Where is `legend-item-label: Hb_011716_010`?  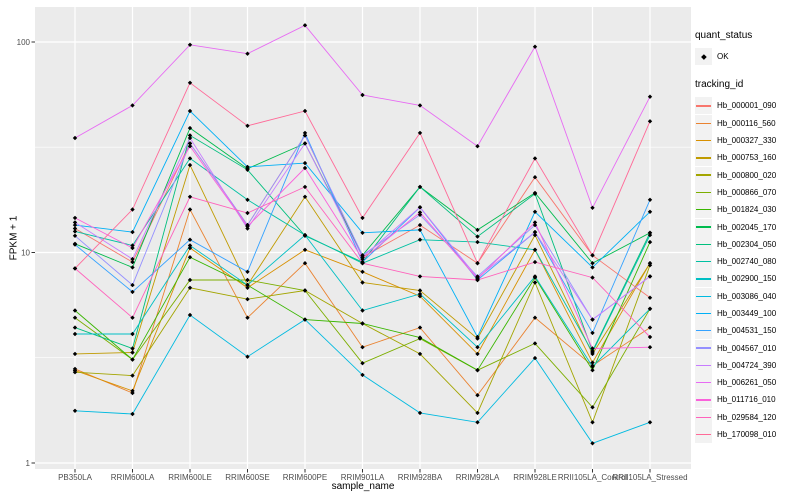 legend-item-label: Hb_011716_010 is located at coordinates (746, 400).